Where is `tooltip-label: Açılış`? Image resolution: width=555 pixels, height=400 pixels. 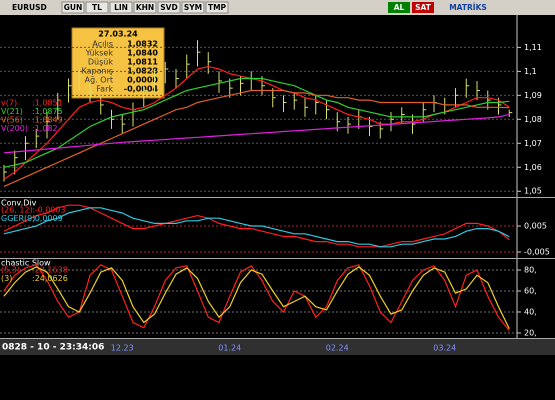 tooltip-label: Açılış is located at coordinates (102, 44).